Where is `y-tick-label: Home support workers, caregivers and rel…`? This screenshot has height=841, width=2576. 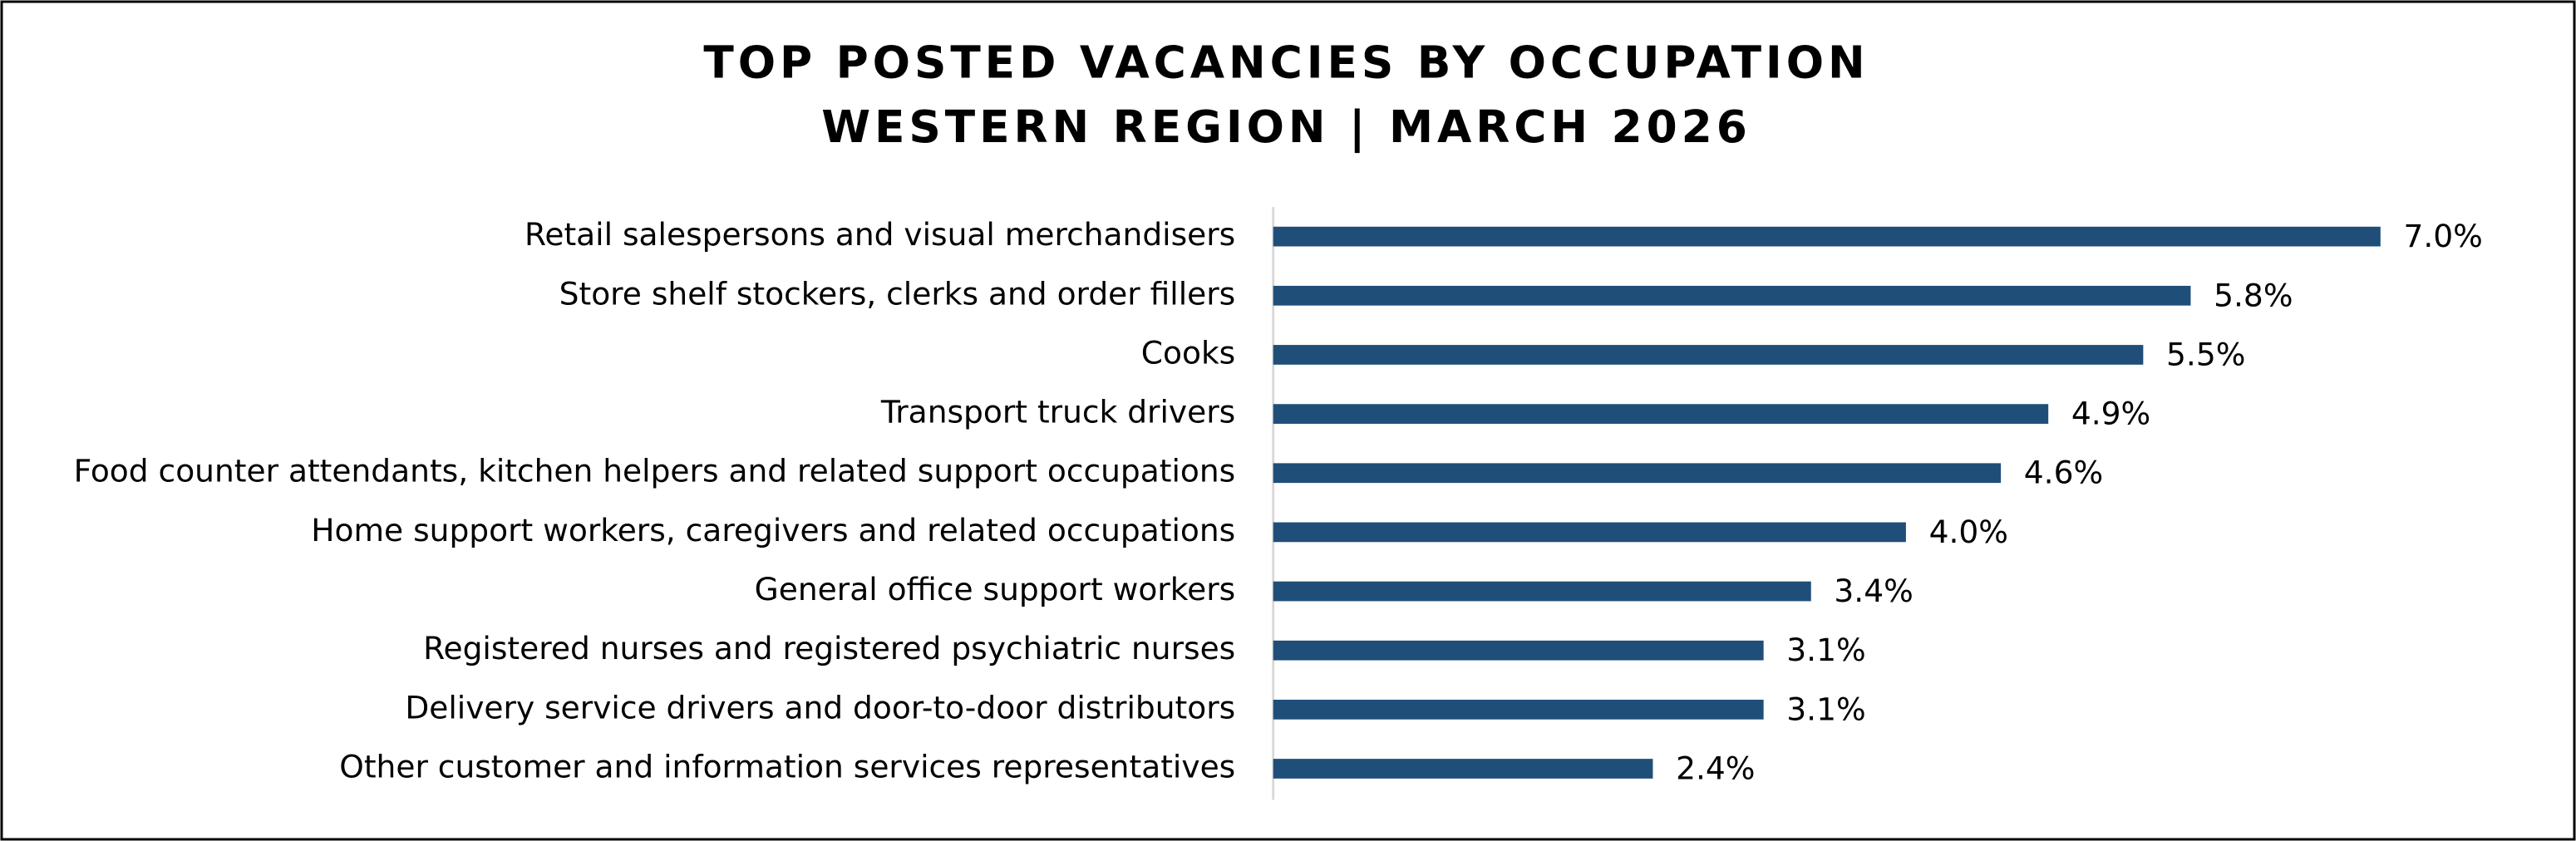 y-tick-label: Home support workers, caregivers and rel… is located at coordinates (773, 530).